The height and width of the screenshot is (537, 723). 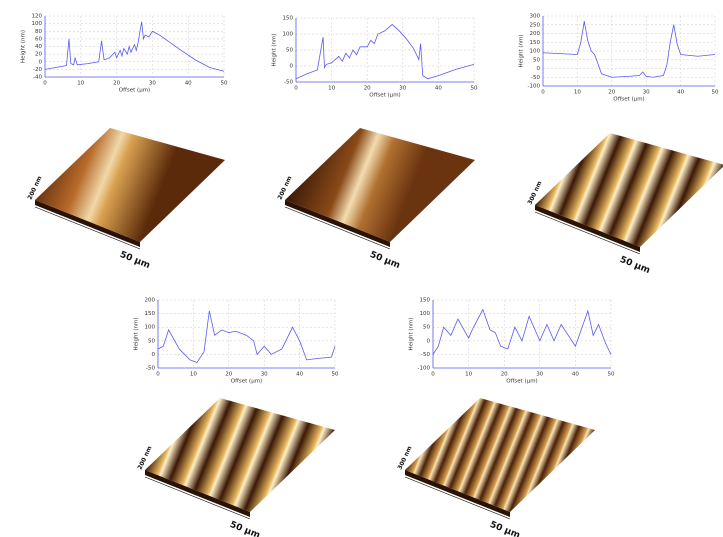 I want to click on y-tick-label: 60, so click(x=38, y=39).